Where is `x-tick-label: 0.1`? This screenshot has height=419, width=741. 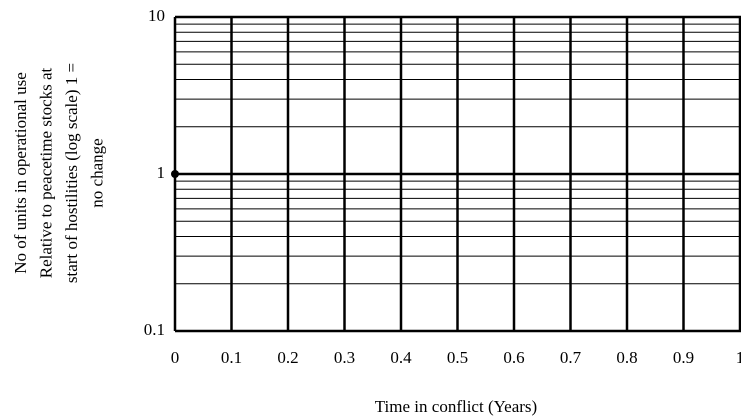
x-tick-label: 0.1 is located at coordinates (231, 357).